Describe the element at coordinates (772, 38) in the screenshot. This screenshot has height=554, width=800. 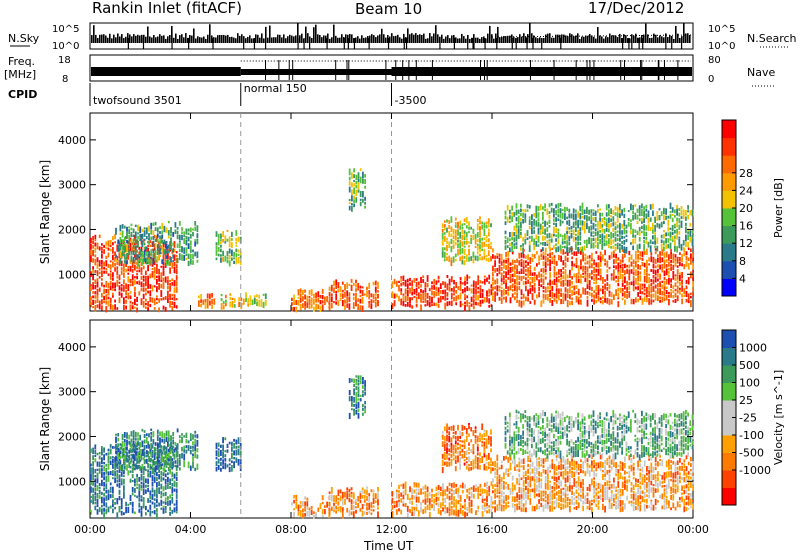
I see `nsearch-label: N.Search` at that location.